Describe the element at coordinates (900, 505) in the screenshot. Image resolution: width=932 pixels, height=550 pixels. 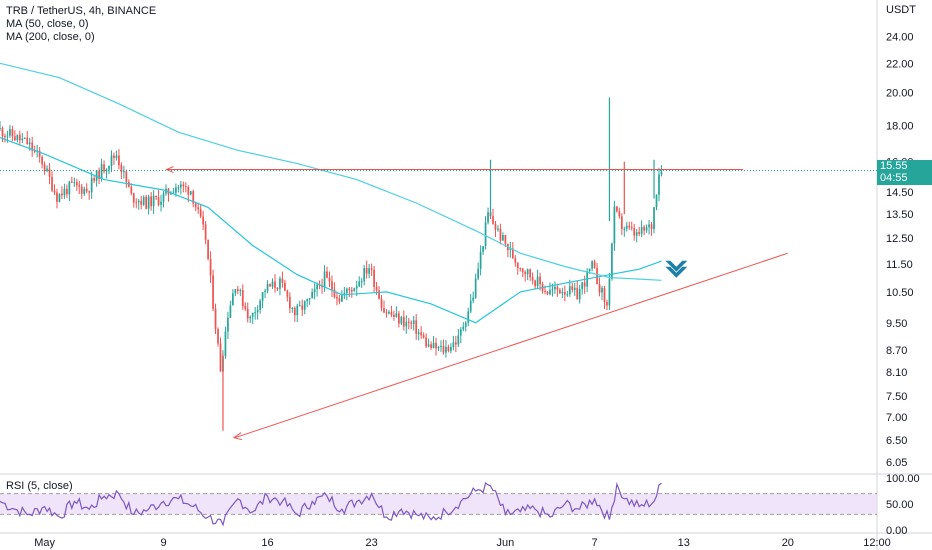
I see `rsi-tick-label: 50.00` at that location.